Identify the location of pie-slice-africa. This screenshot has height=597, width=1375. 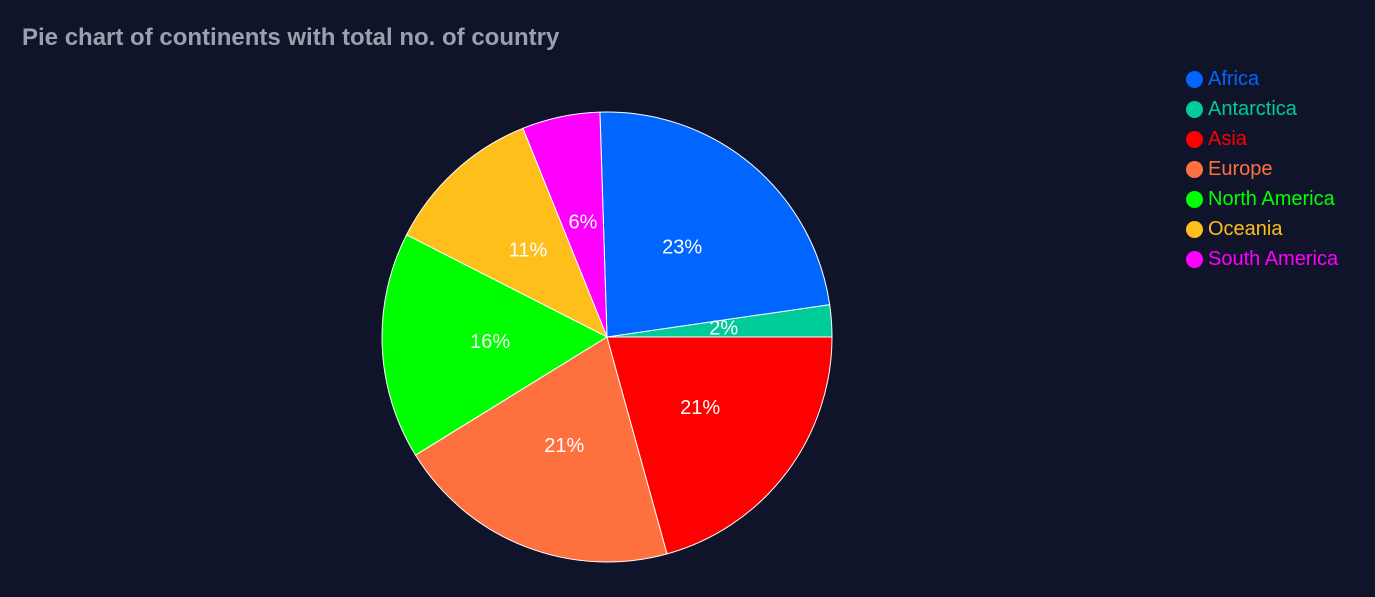
(715, 224).